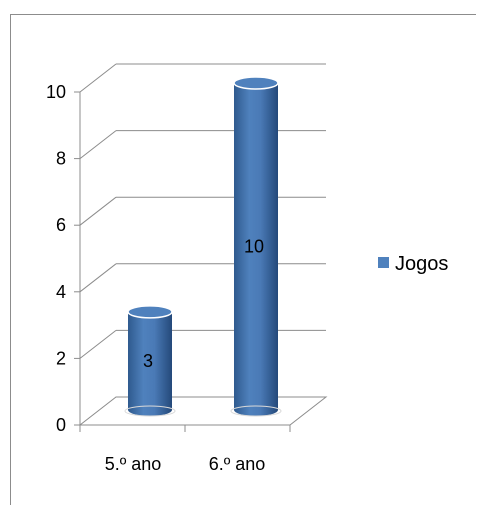 This screenshot has height=507, width=478. What do you see at coordinates (203, 411) in the screenshot?
I see `floor-plane` at bounding box center [203, 411].